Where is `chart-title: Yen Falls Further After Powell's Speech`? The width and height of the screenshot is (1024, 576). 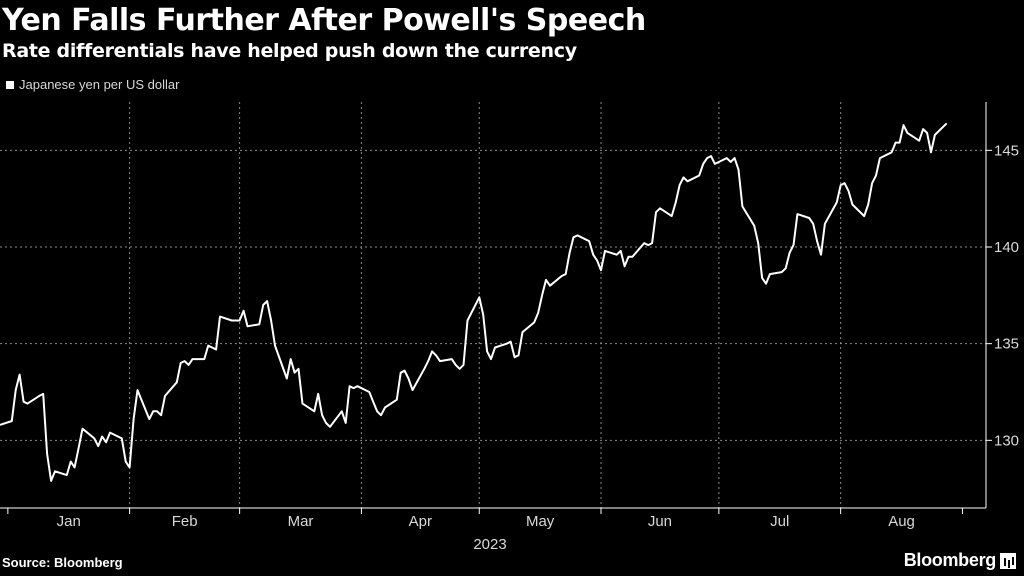 chart-title: Yen Falls Further After Powell's Speech is located at coordinates (324, 20).